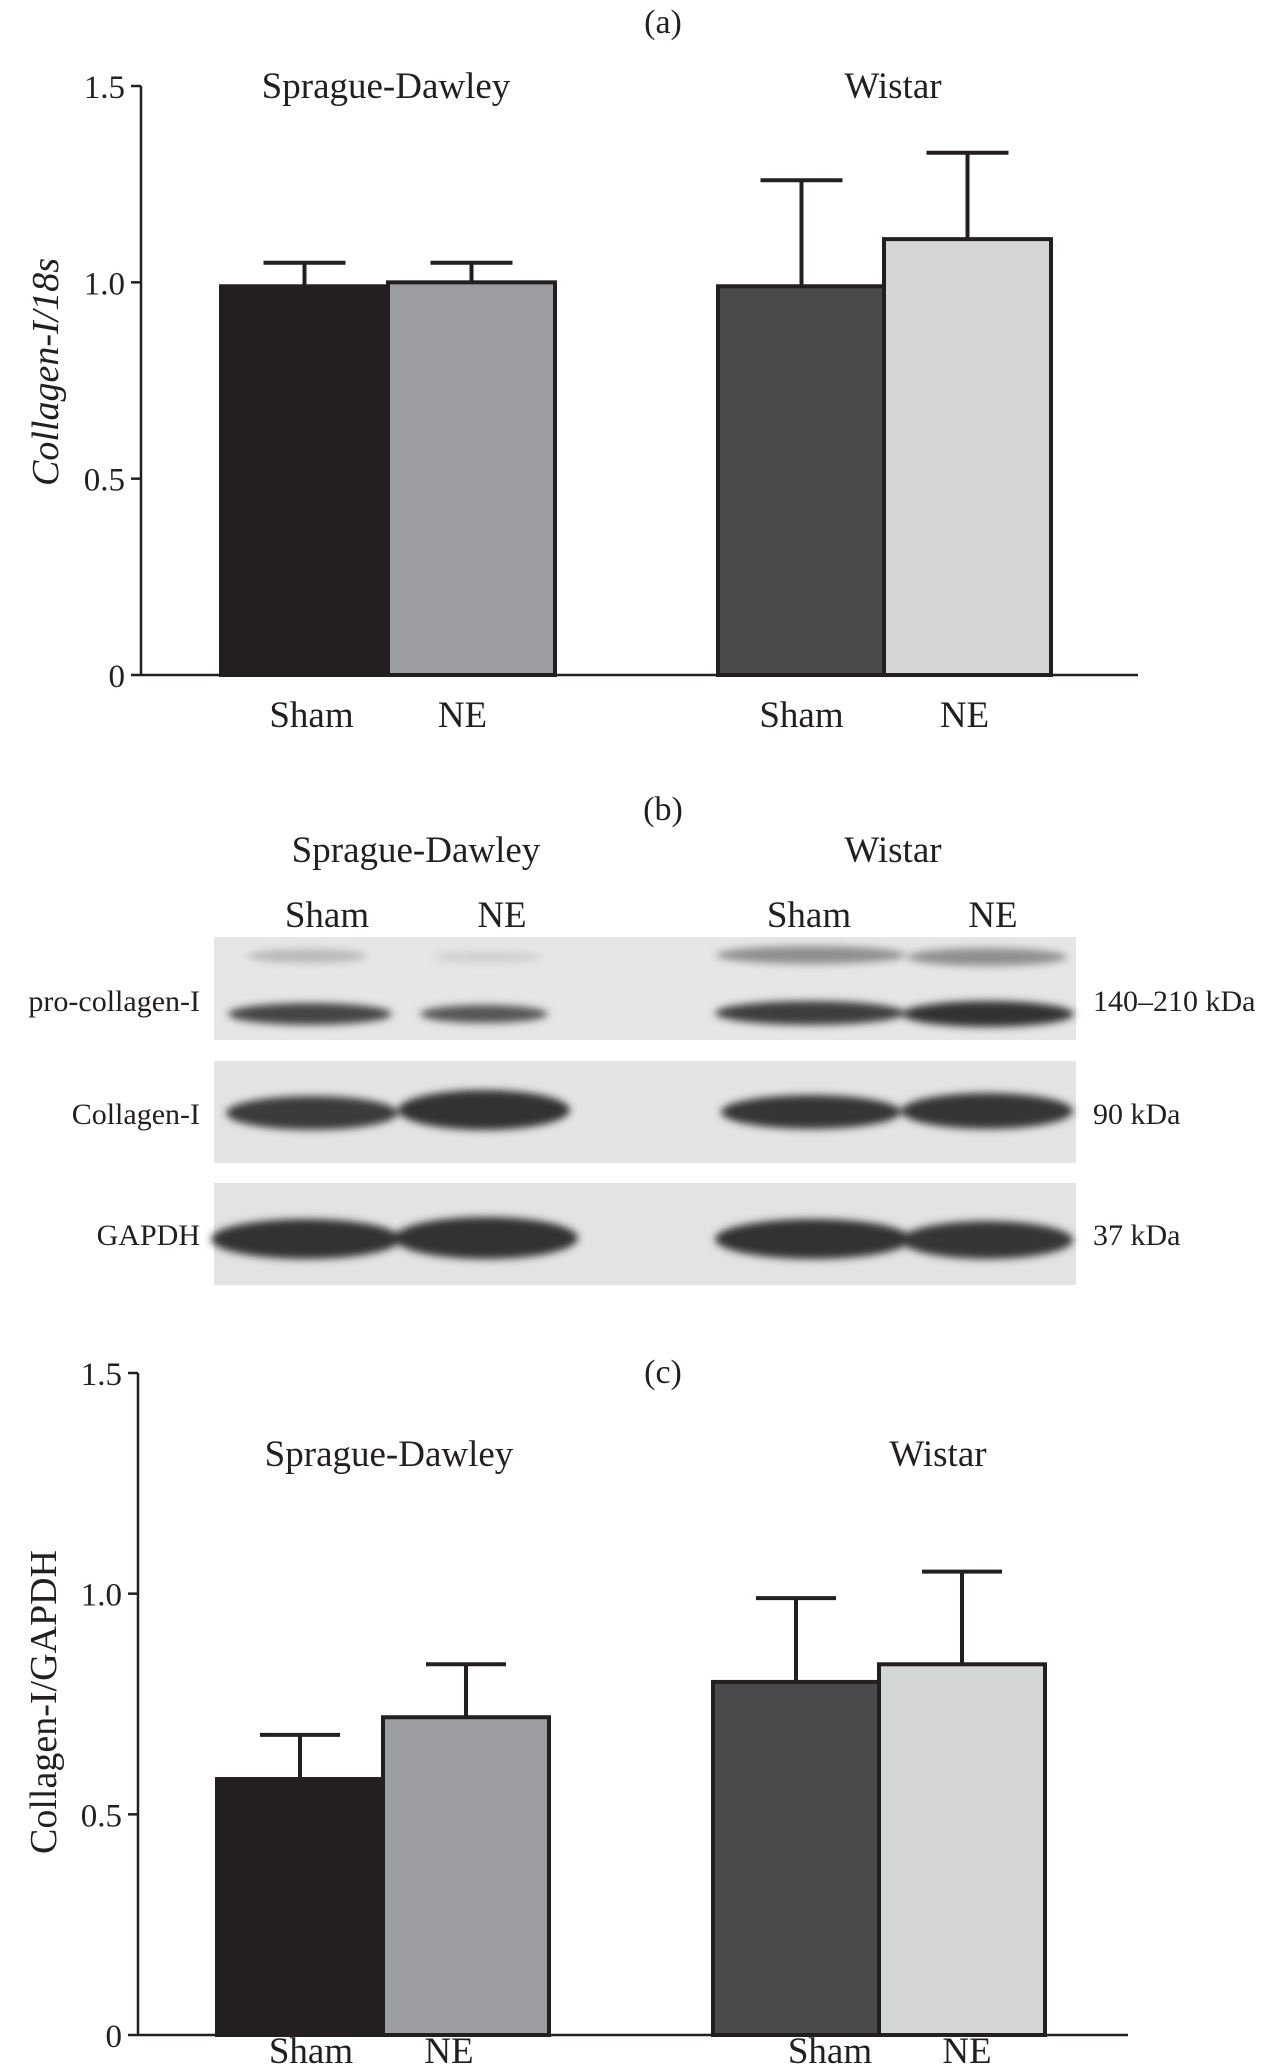 The height and width of the screenshot is (2067, 1277). I want to click on blot-row-label-gapdh: GAPDH, so click(148, 1235).